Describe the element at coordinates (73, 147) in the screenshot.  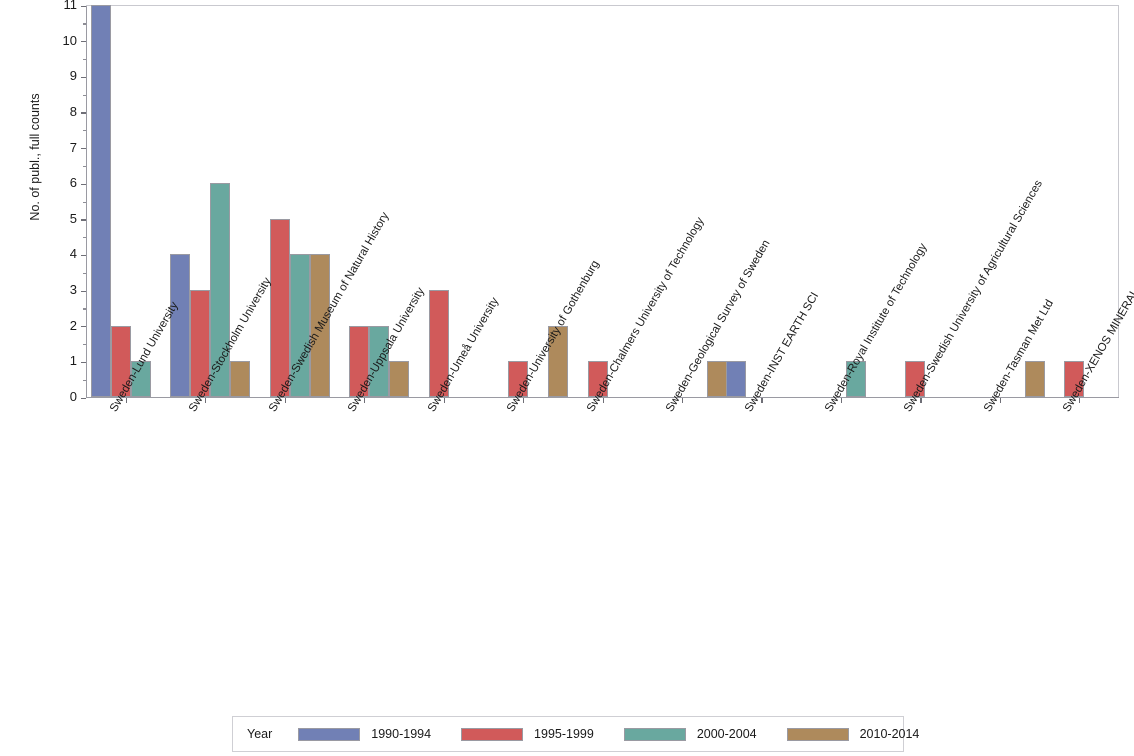
I see `y-tick-label: 7` at that location.